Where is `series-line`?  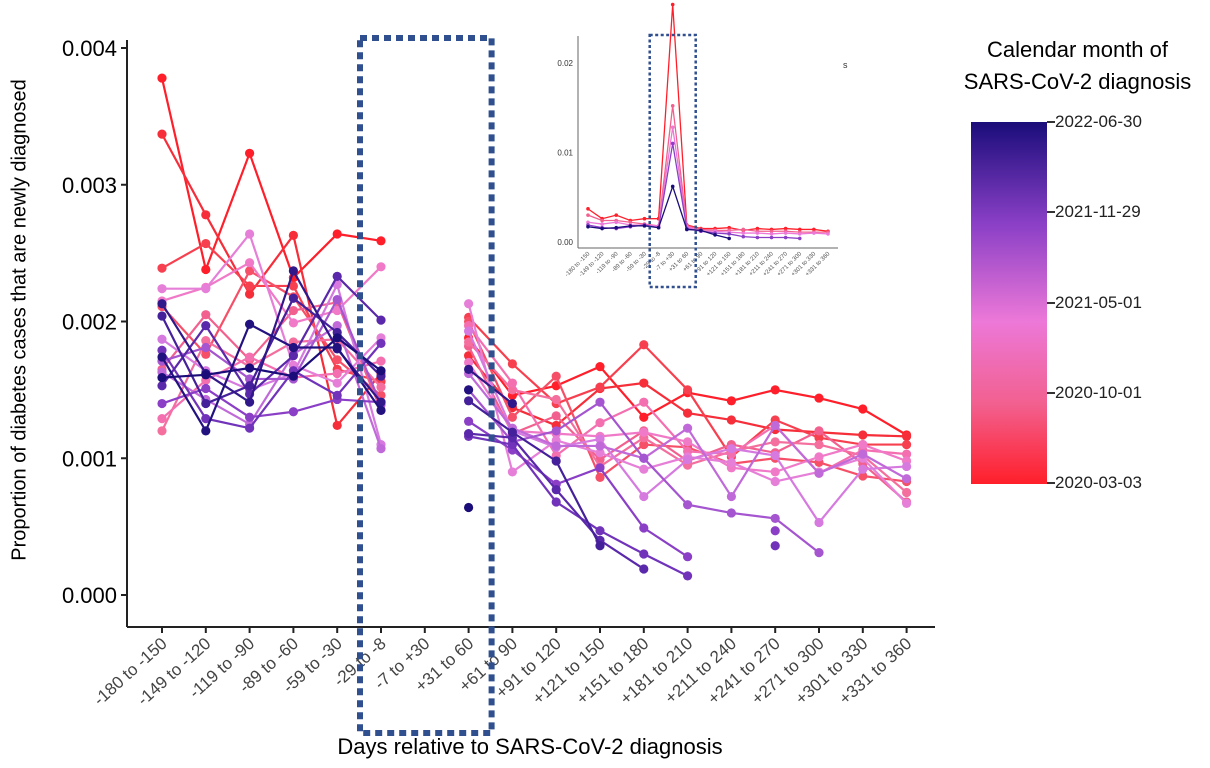
series-line is located at coordinates (315, 377).